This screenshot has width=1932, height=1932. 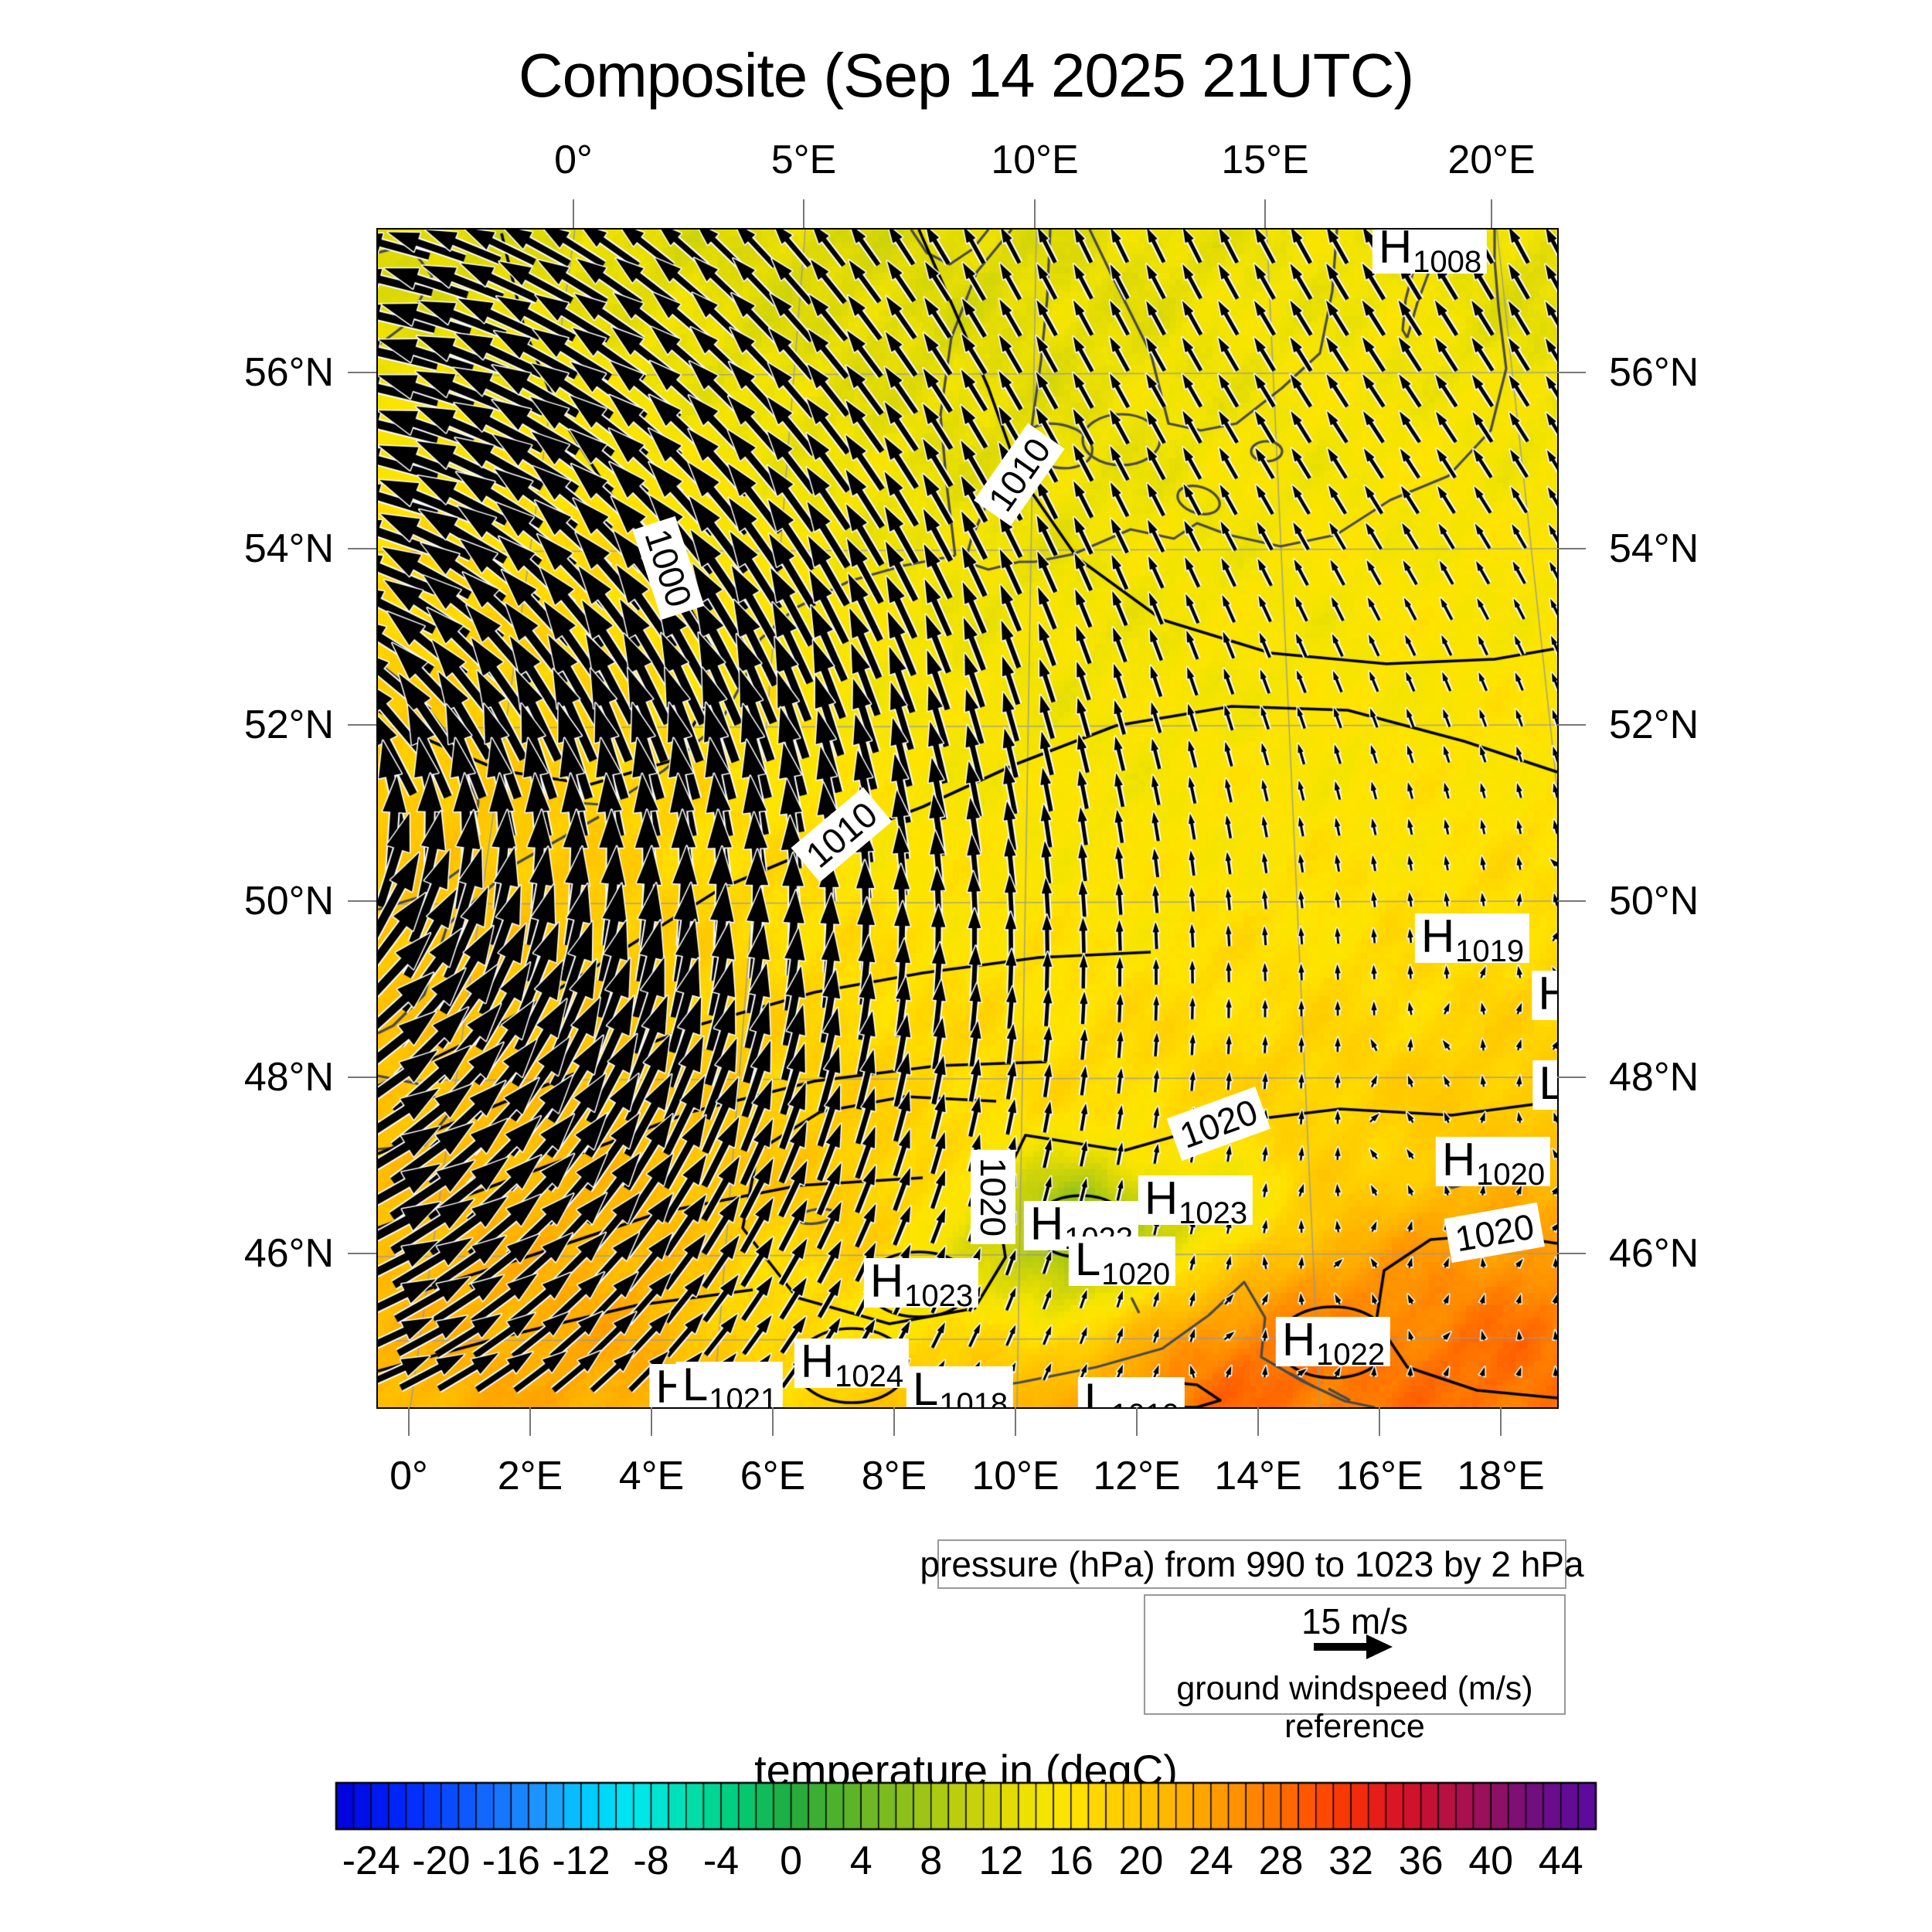 What do you see at coordinates (1379, 1646) in the screenshot?
I see `arrow-head` at bounding box center [1379, 1646].